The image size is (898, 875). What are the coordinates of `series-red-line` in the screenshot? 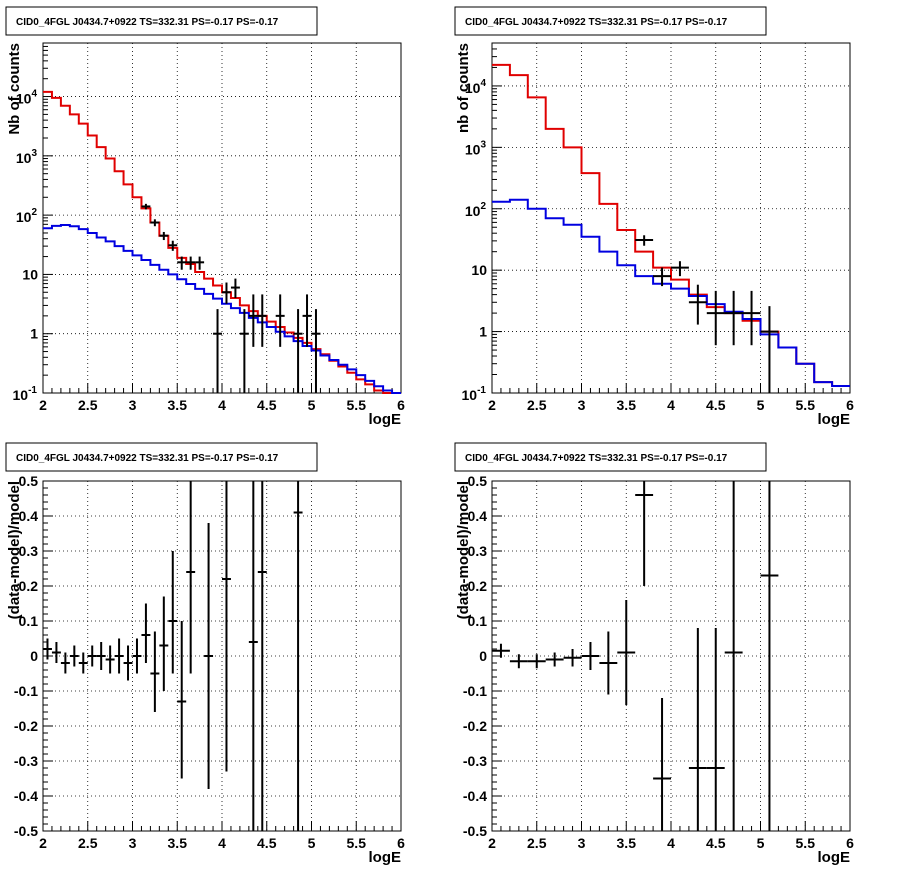 It's located at (671, 225).